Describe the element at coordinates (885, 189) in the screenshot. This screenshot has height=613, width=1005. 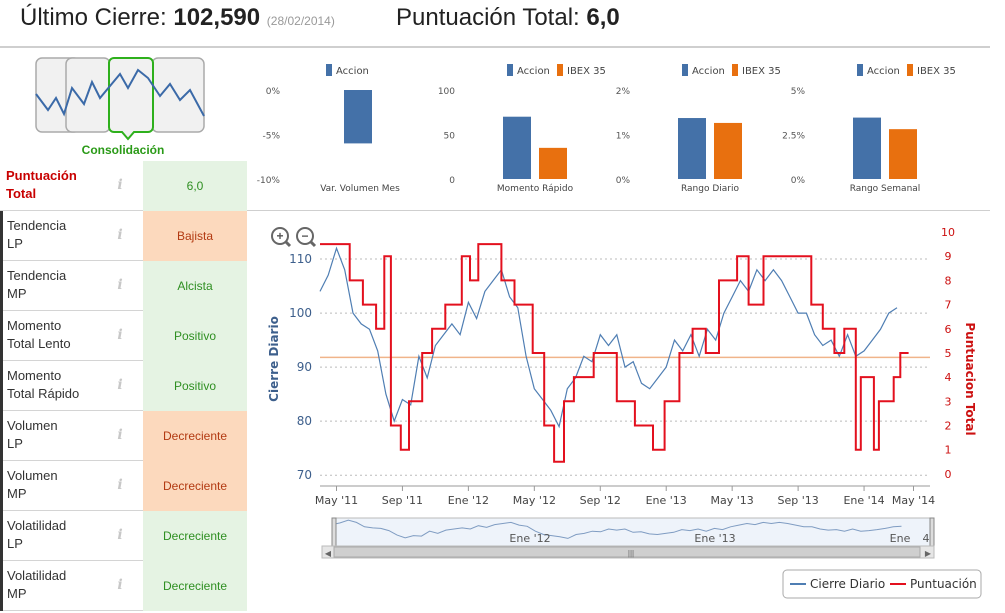
I see `mini-chart-title: Rango Semanal` at that location.